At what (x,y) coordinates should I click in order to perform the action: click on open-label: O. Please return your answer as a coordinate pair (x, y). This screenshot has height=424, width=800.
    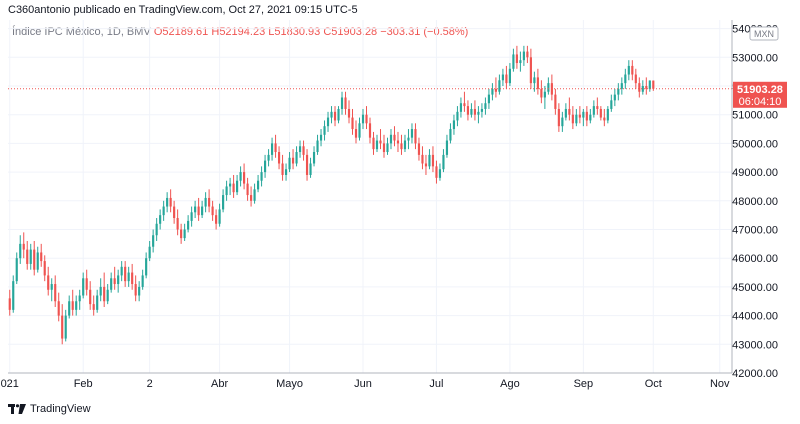
    Looking at the image, I should click on (158, 32).